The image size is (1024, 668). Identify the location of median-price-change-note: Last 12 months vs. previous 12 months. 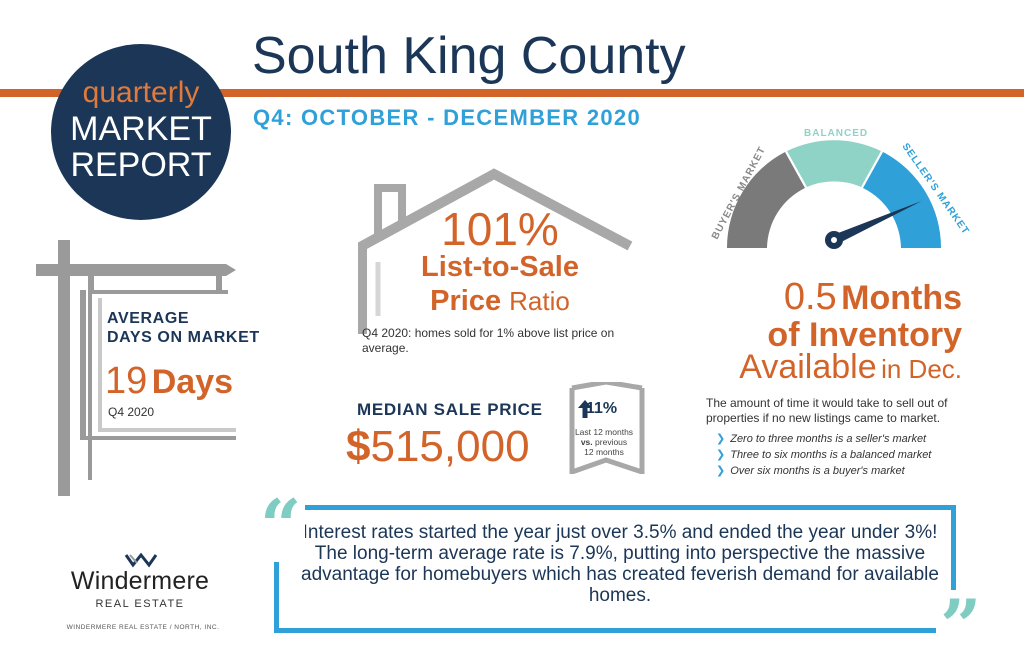
(604, 442).